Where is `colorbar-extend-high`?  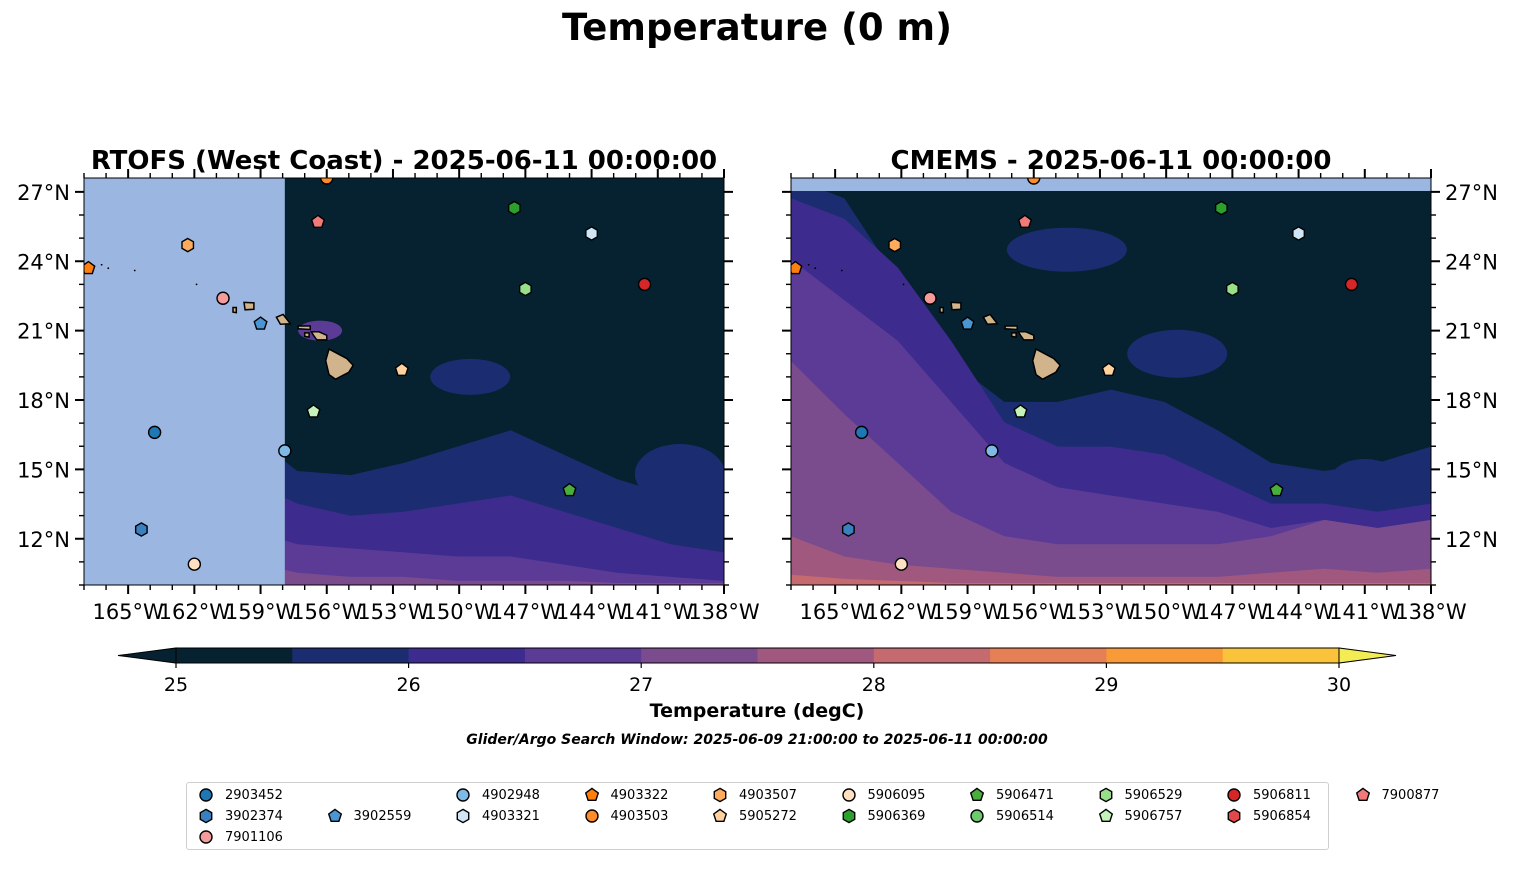 colorbar-extend-high is located at coordinates (1367, 655).